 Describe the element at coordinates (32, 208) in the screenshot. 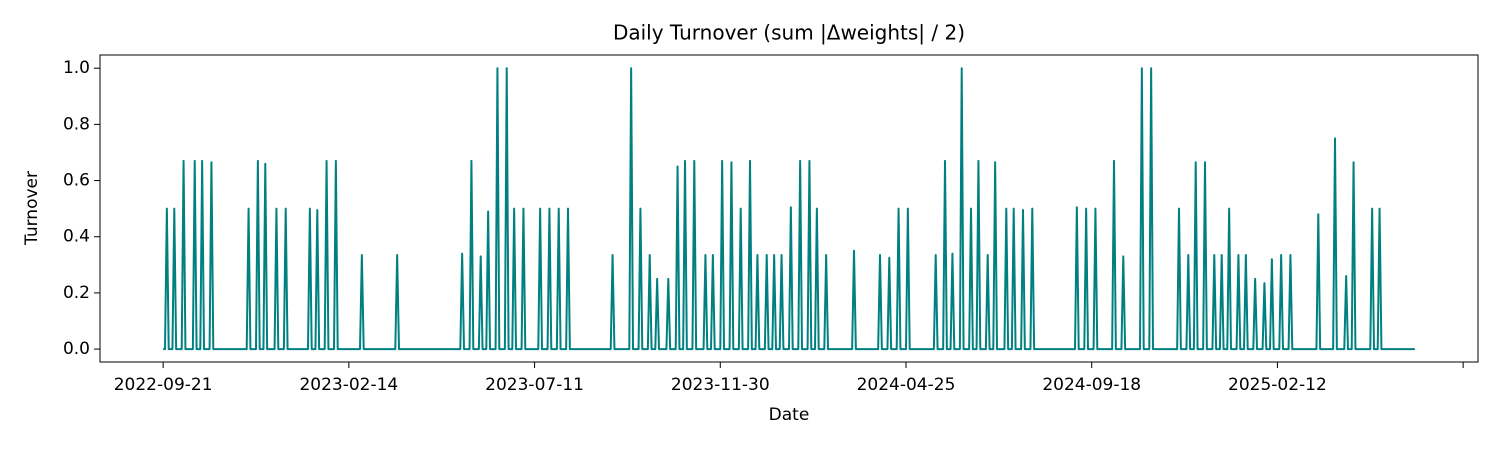

I see `y-axis-label: Turnover` at that location.